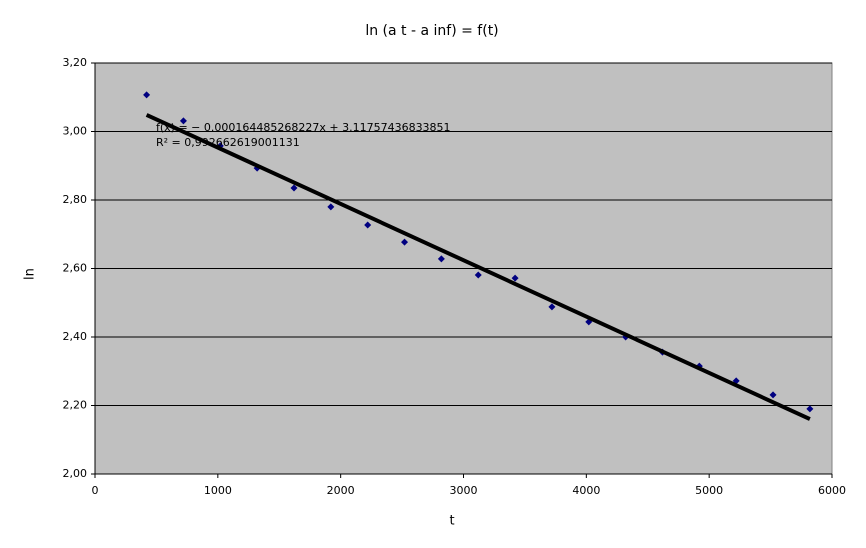  I want to click on x-tick-label: 5000, so click(709, 490).